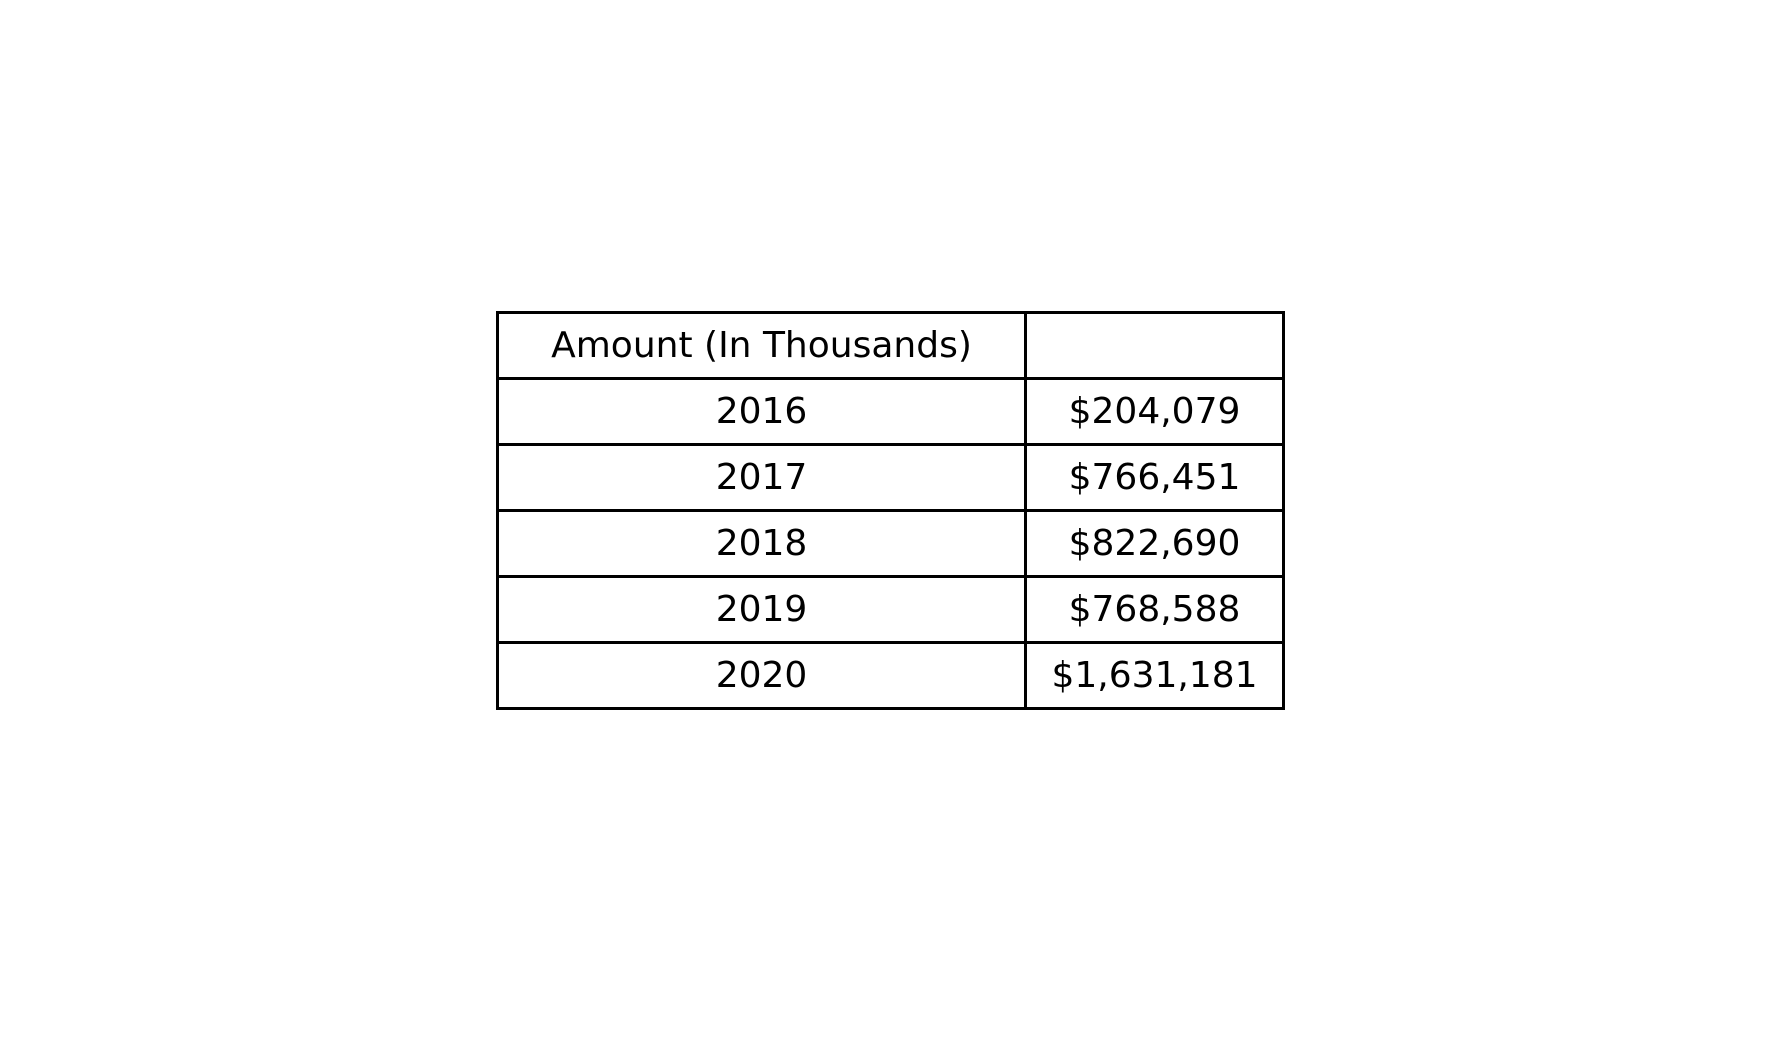  Describe the element at coordinates (1154, 675) in the screenshot. I see `amount-cell: $1,631,181` at that location.